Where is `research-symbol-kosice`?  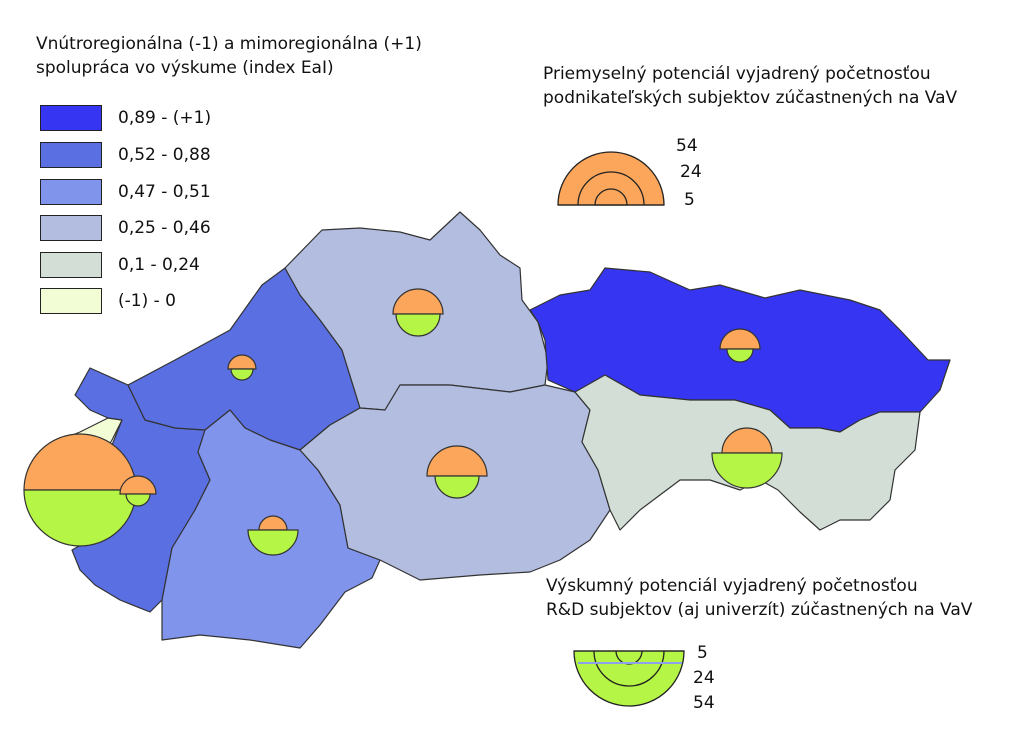
research-symbol-kosice is located at coordinates (747, 470).